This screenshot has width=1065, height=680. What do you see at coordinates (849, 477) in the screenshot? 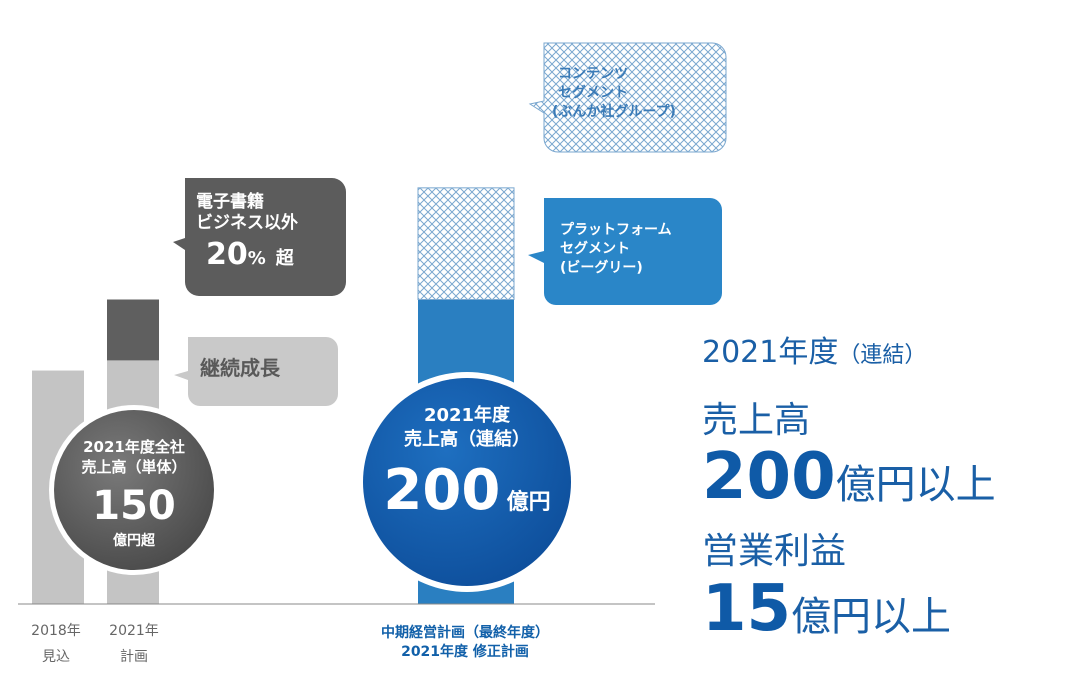
I see `summary-sales-value: 200億円以上` at bounding box center [849, 477].